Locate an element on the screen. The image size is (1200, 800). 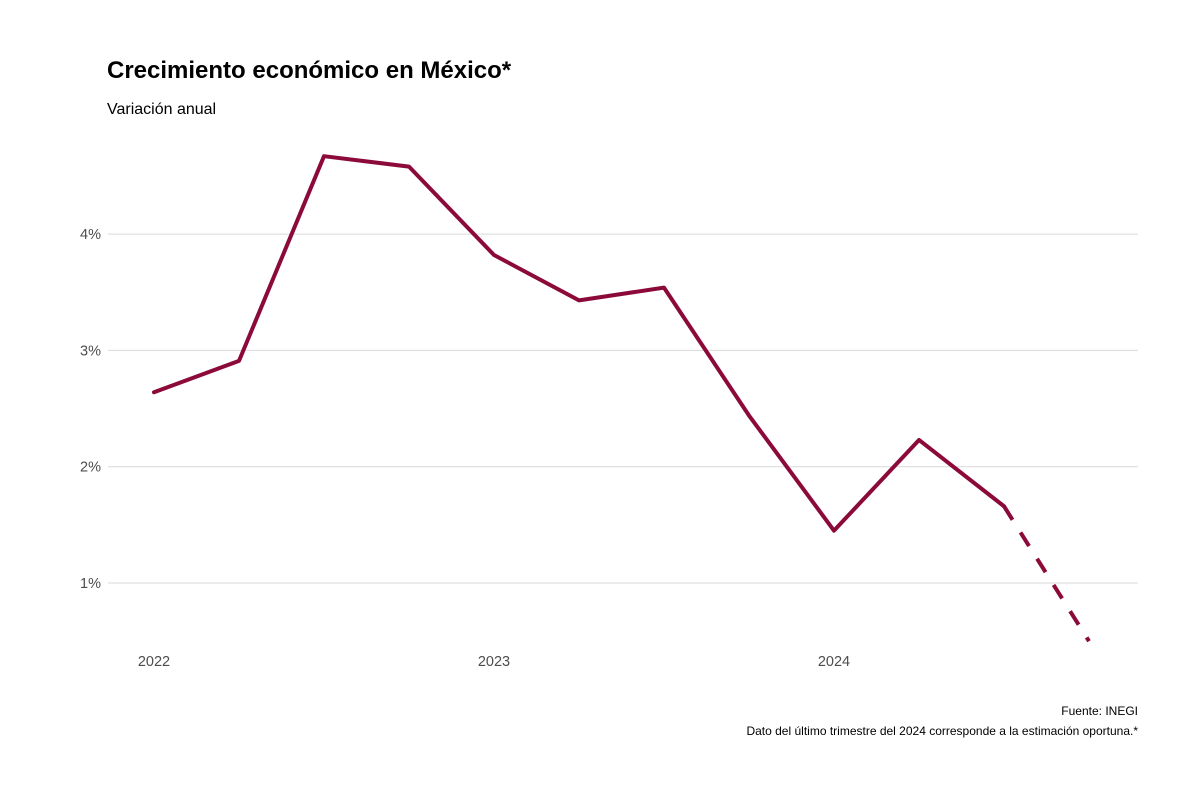
y-tick-label: 1% is located at coordinates (90, 584).